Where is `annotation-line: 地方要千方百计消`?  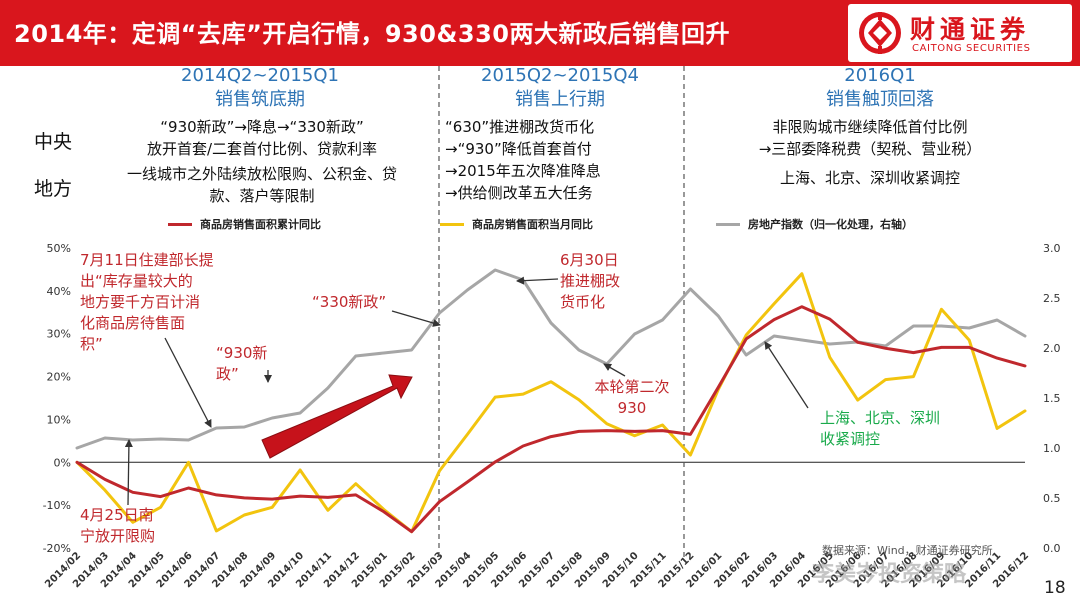
annotation-line: 地方要千方百计消 is located at coordinates (140, 302).